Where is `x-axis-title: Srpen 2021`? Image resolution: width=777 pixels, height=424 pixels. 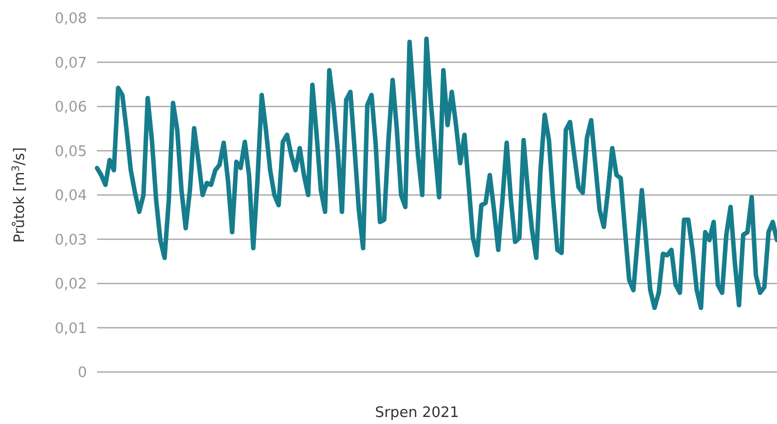
x-axis-title: Srpen 2021 is located at coordinates (417, 413).